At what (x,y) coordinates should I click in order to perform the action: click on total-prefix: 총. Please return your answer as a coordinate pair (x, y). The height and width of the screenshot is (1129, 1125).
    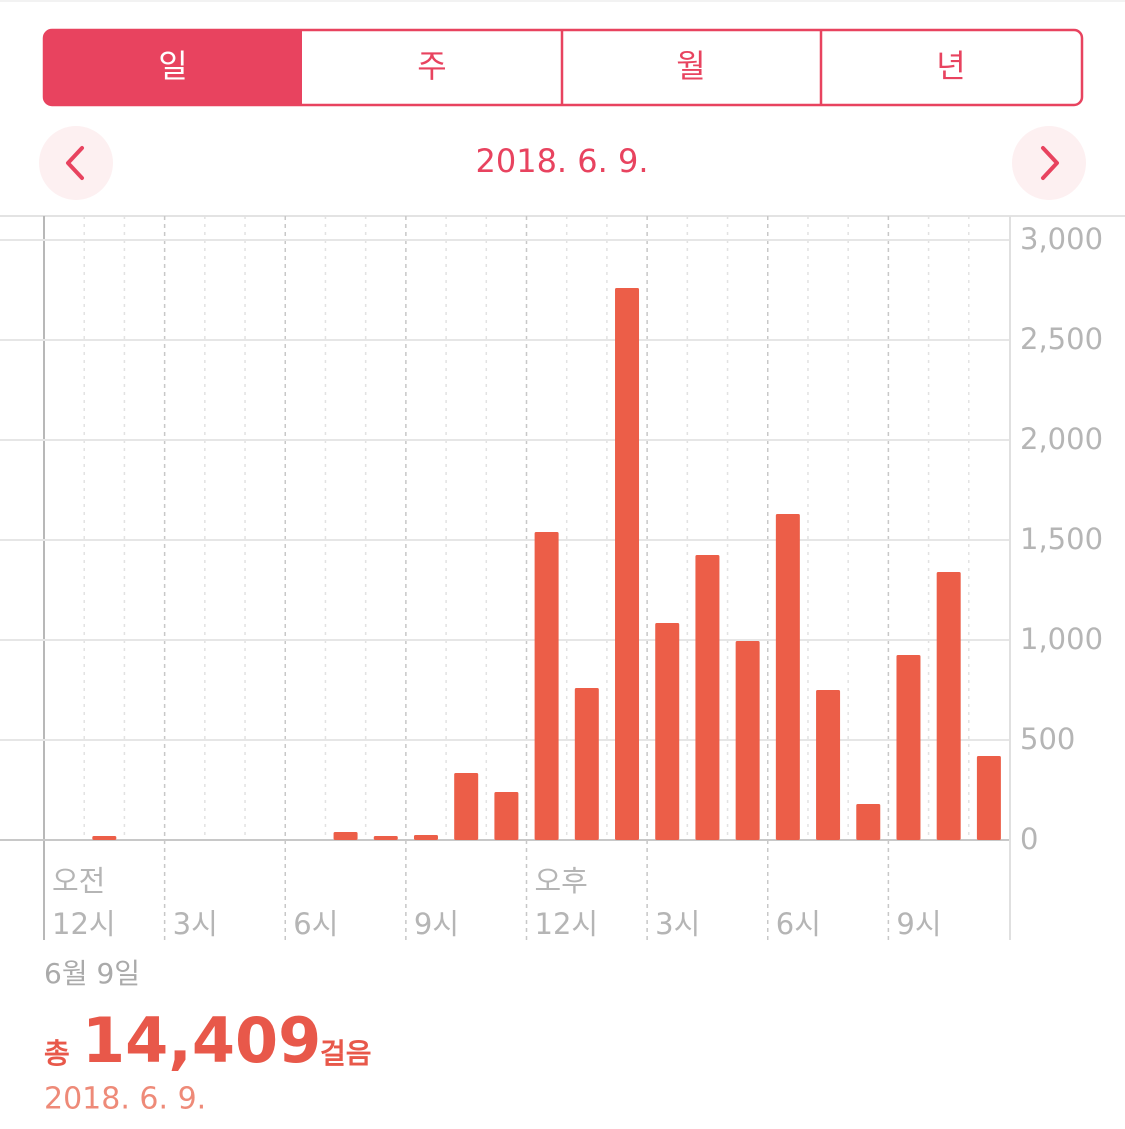
    Looking at the image, I should click on (57, 1053).